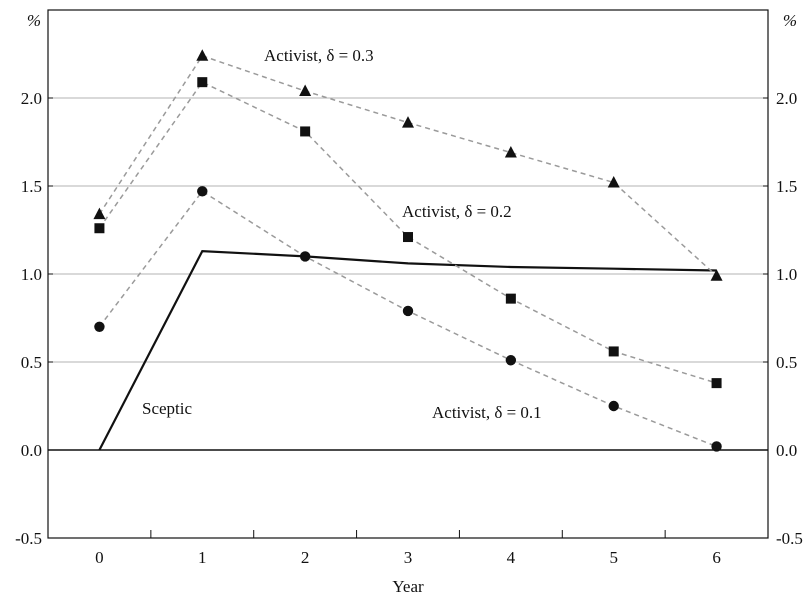  I want to click on x-tick-label: 4, so click(511, 557).